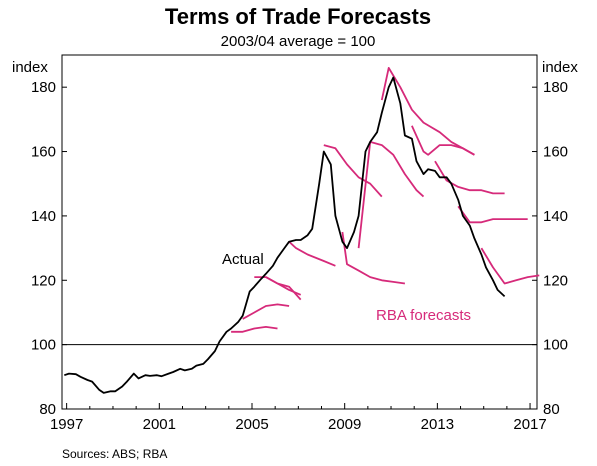 The image size is (597, 466). Describe the element at coordinates (30, 67) in the screenshot. I see `y-unit-left: index` at that location.